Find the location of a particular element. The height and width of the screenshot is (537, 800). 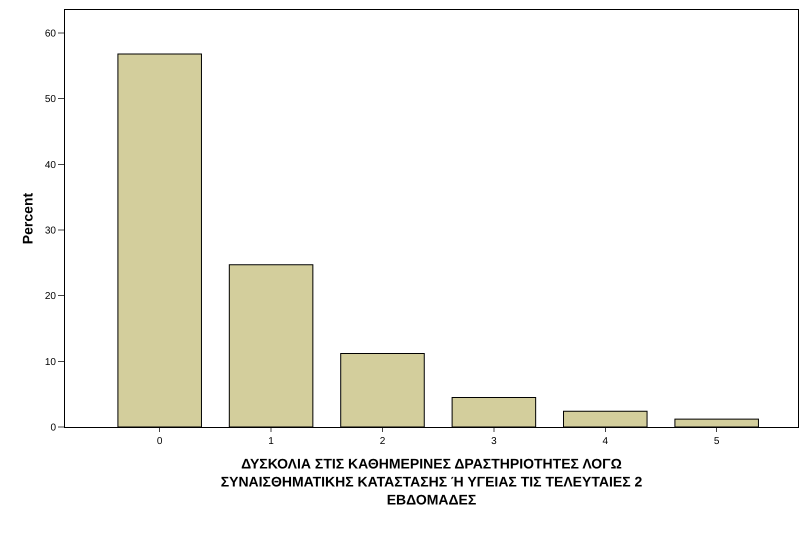

x-axis-title: ΔΥΣΚΟΛΙΑ ΣΤΙΣ ΚΑΘΗΜΕΡΙΝΕΣ ΔΡΑΣΤΗΡΙΟΤΗΤΕΣ ΛΟΓΩ ΣΥΝΑΙΣΘΗΜΑΤΙΚΗΣ ΚΑΤΑΣΤΑΣΗΣ Ή ΥΓΕΙΑΣ ΤΙΣ ΤΕΛΕΥΤΑΙΕΣ 2 ΕΒΔΟΜΑΔΕΣ is located at coordinates (431, 481).